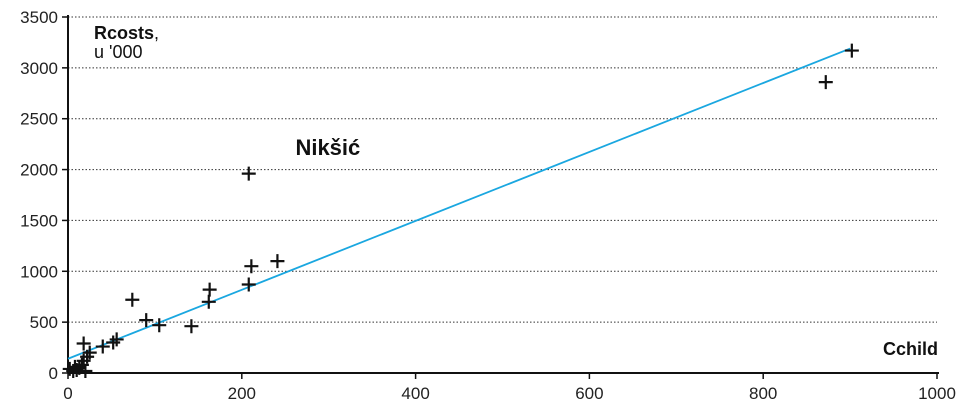  What do you see at coordinates (327, 147) in the screenshot?
I see `annotation-label: Nikšić` at bounding box center [327, 147].